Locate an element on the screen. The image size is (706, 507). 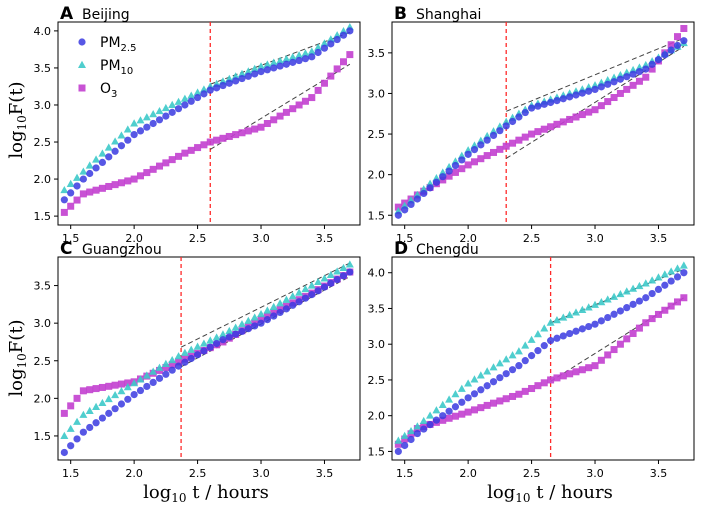
panel-title: Beijing is located at coordinates (106, 15).